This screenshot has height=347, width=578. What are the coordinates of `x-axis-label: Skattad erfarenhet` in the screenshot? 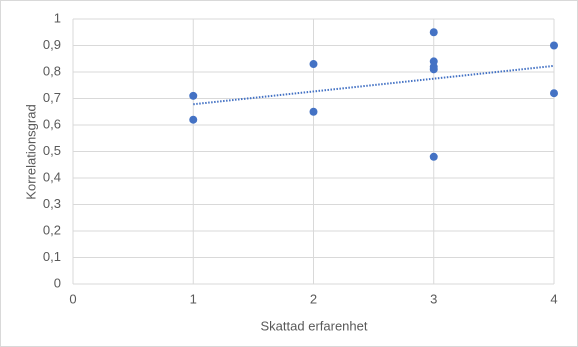 It's located at (314, 325).